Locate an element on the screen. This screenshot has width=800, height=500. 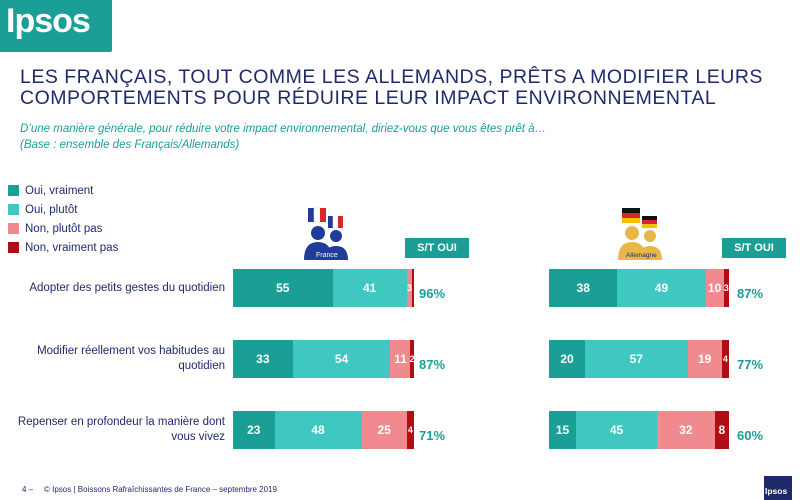
bar-value-label: 15 is located at coordinates (562, 430).